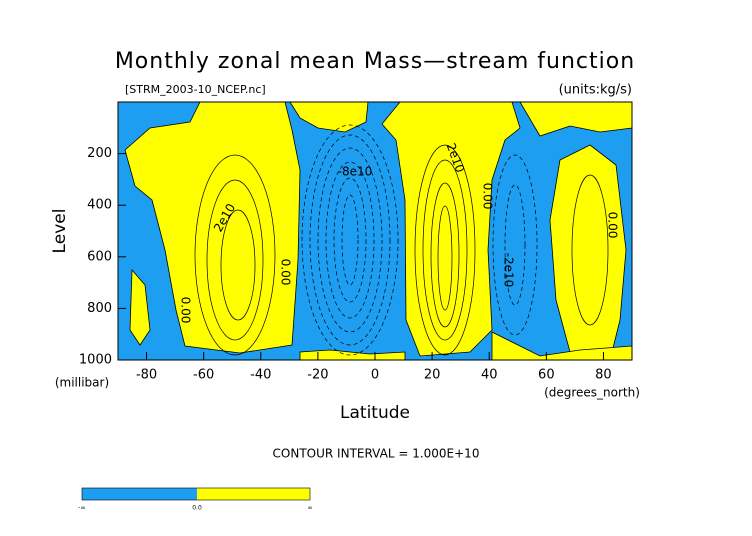 The image size is (752, 536). Describe the element at coordinates (603, 375) in the screenshot. I see `x-tick-label: 80` at that location.